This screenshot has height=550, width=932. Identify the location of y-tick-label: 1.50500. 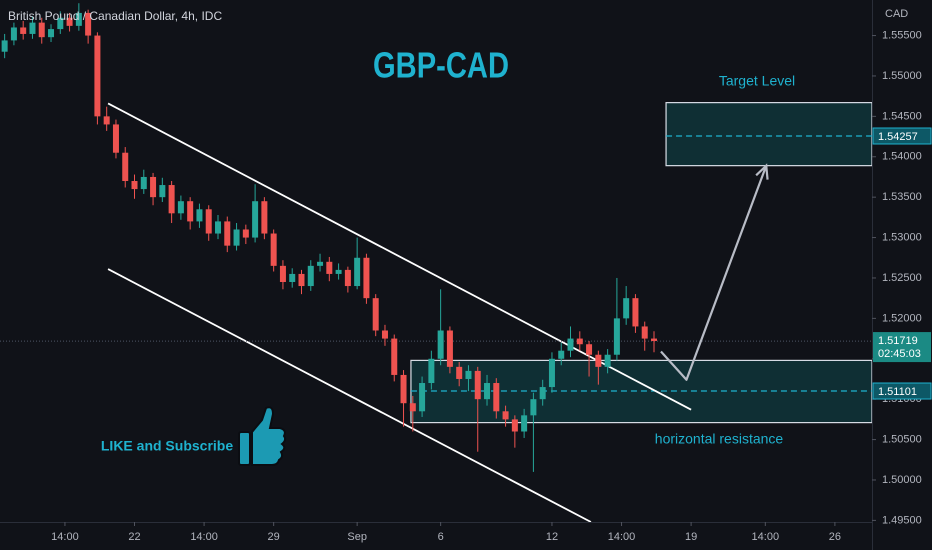
(902, 439).